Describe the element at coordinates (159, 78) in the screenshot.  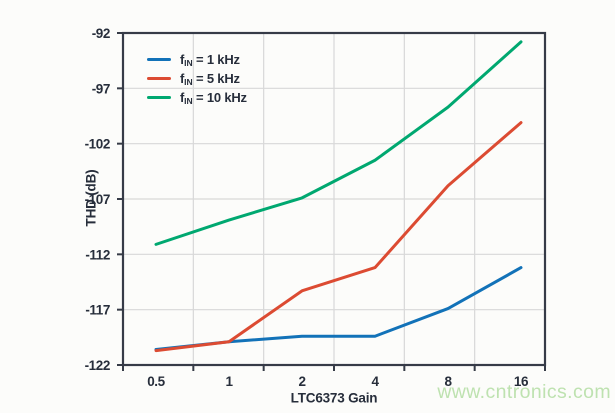
I see `legend-swatch-red` at that location.